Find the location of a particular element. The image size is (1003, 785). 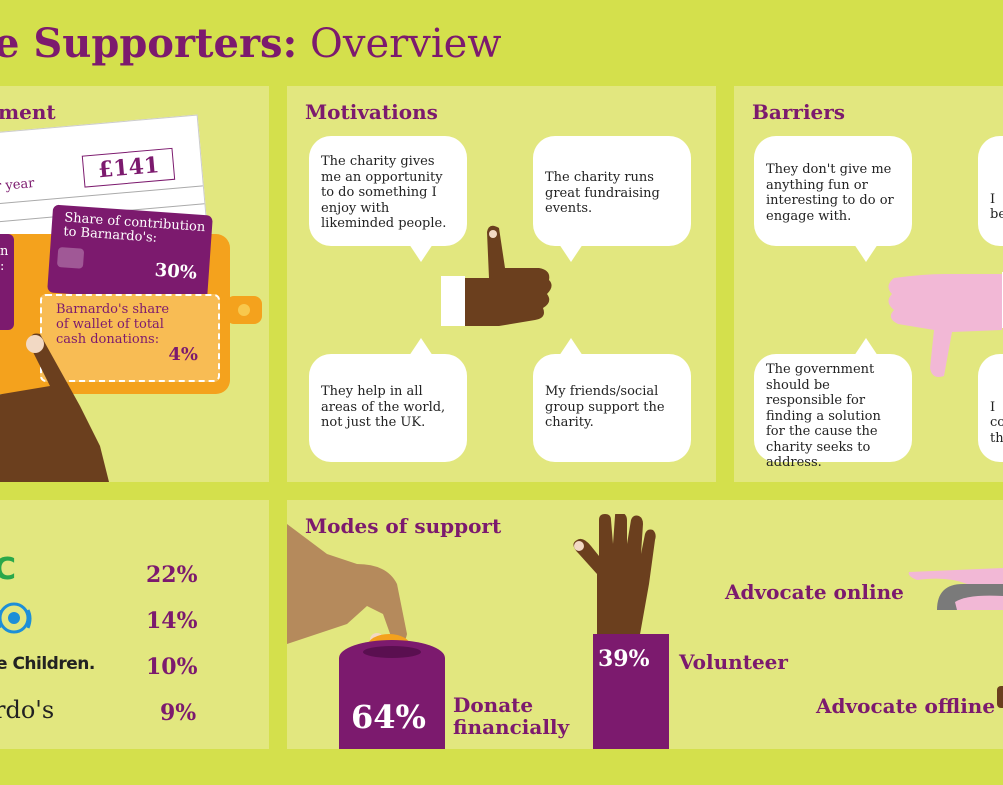

thumbs-up-icon is located at coordinates (496, 275).